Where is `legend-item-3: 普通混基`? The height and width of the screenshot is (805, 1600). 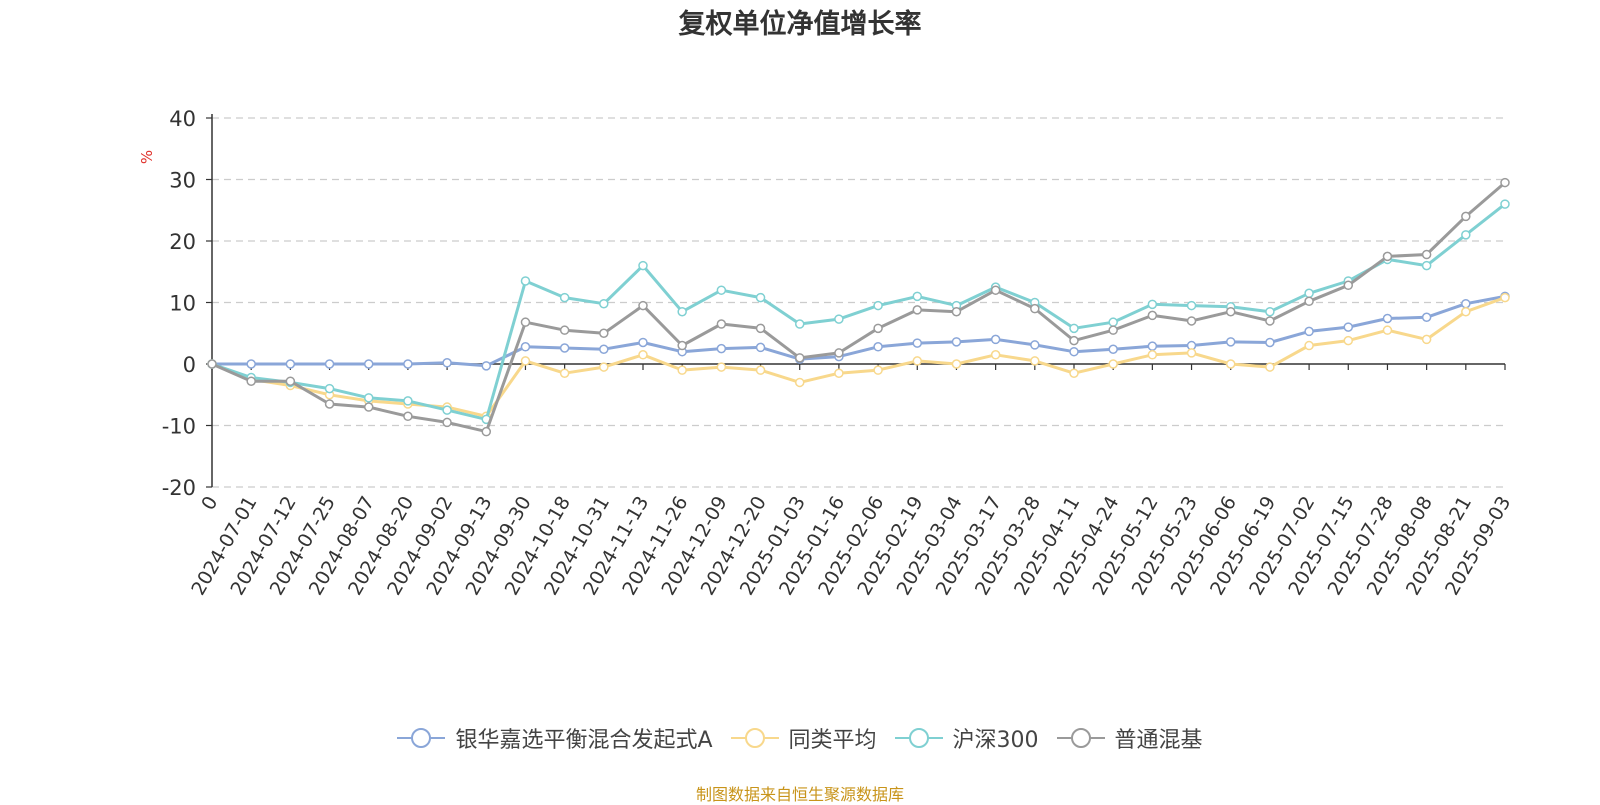
legend-item-3: 普通混基 is located at coordinates (1129, 738).